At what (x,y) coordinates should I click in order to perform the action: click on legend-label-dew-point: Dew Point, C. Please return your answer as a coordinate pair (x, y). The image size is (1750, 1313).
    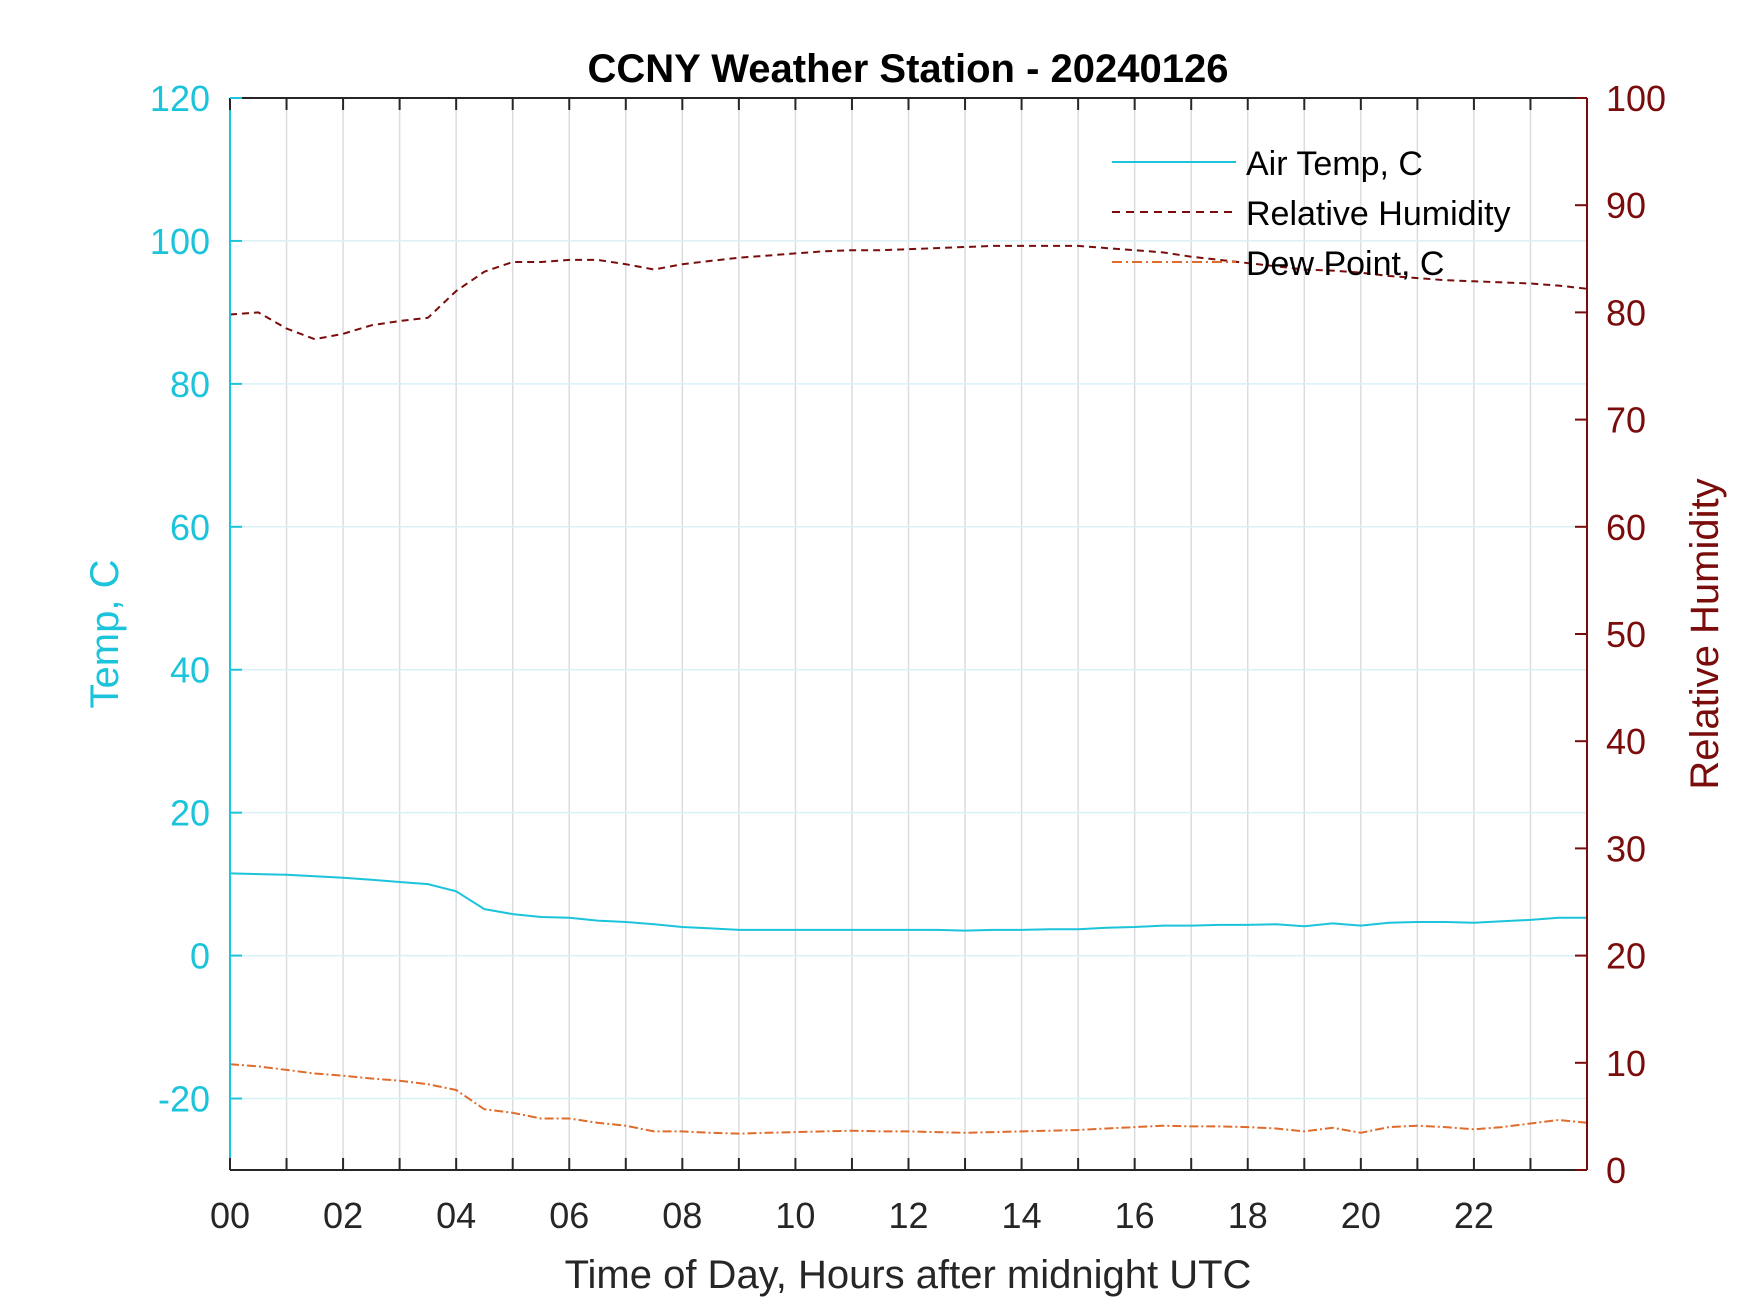
    Looking at the image, I should click on (1345, 264).